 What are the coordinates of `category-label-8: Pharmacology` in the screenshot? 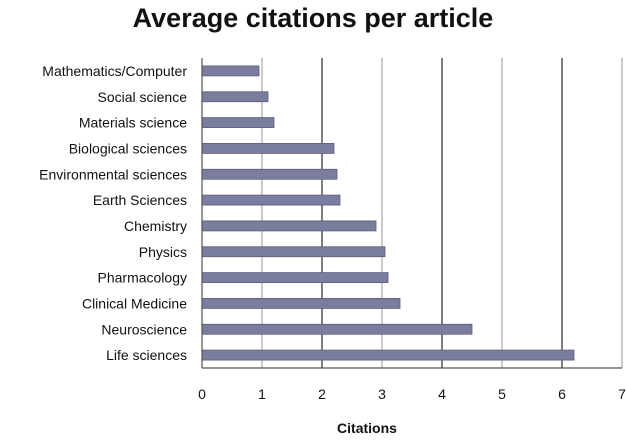 It's located at (143, 278).